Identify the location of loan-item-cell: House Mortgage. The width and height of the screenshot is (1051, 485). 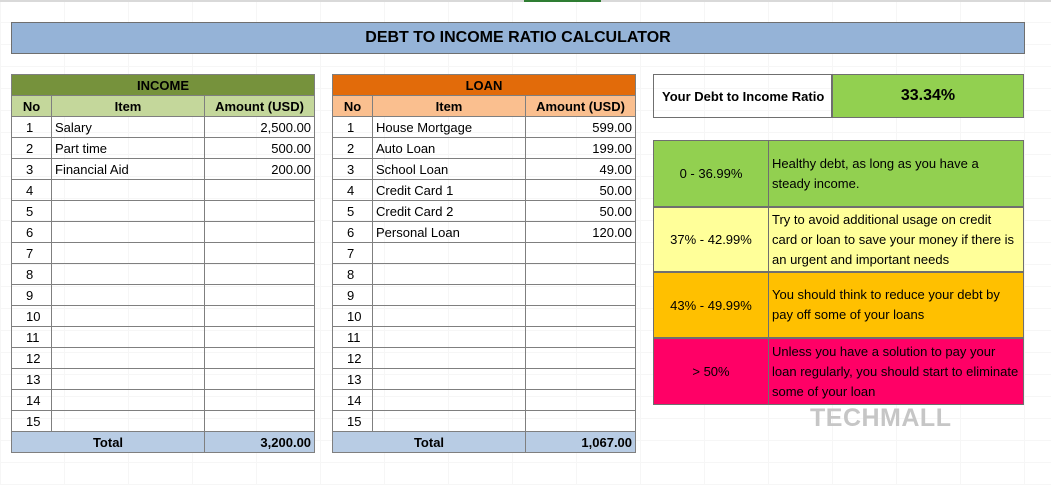
(449, 127).